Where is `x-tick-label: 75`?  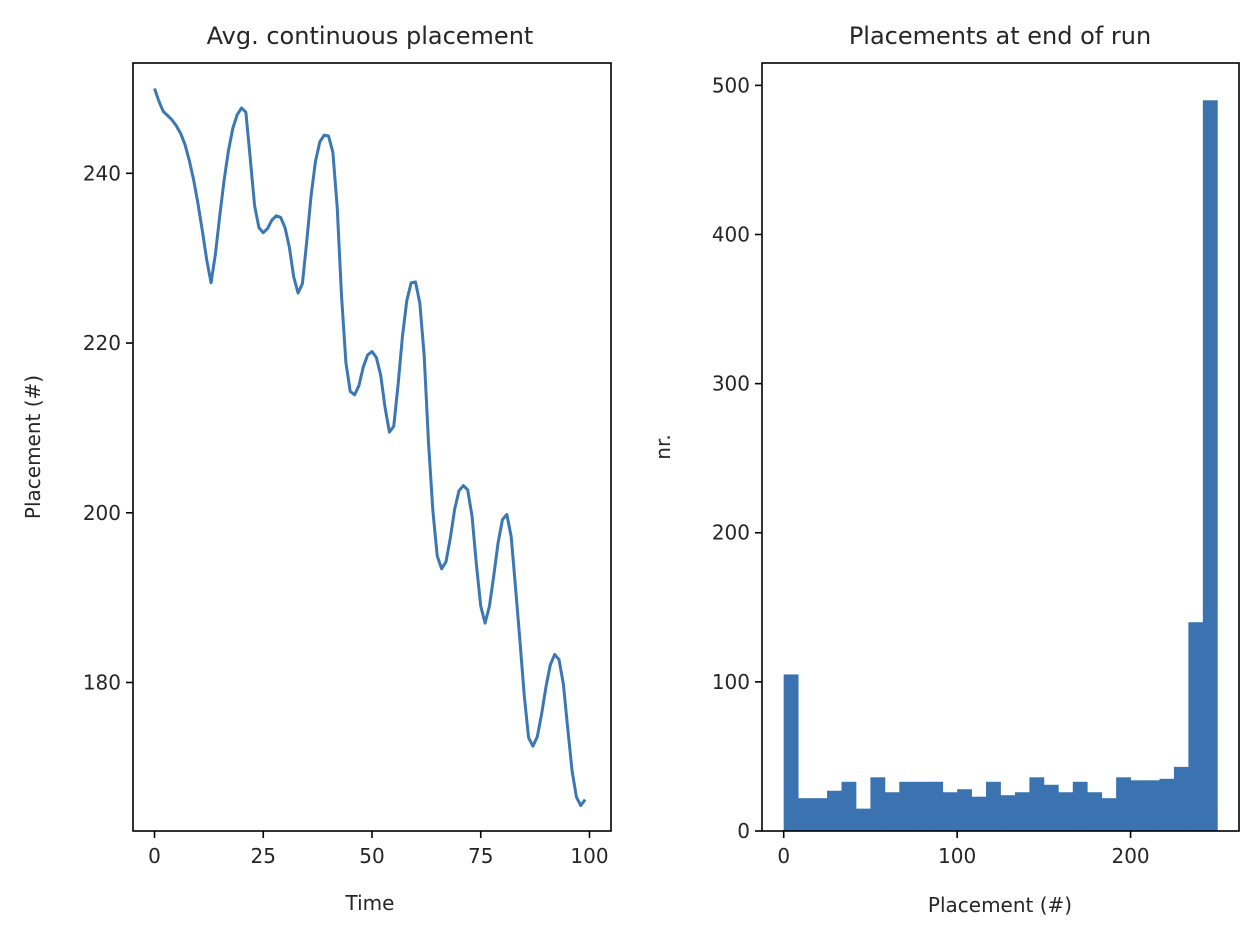 x-tick-label: 75 is located at coordinates (480, 856).